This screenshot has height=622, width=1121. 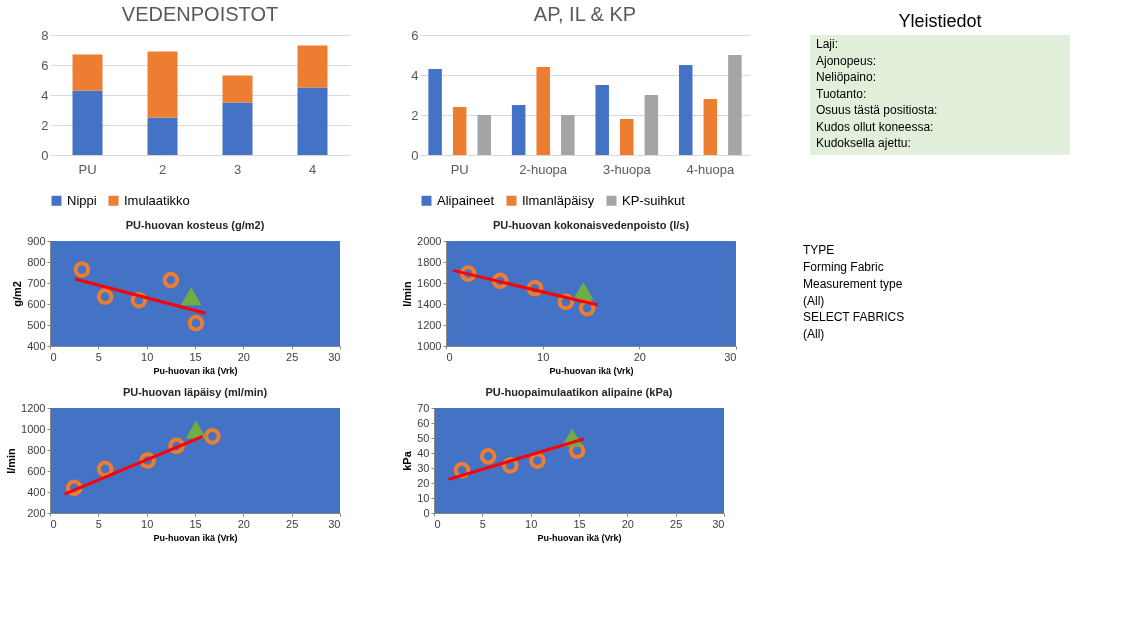 What do you see at coordinates (459, 169) in the screenshot?
I see `x-tick-label: PU` at bounding box center [459, 169].